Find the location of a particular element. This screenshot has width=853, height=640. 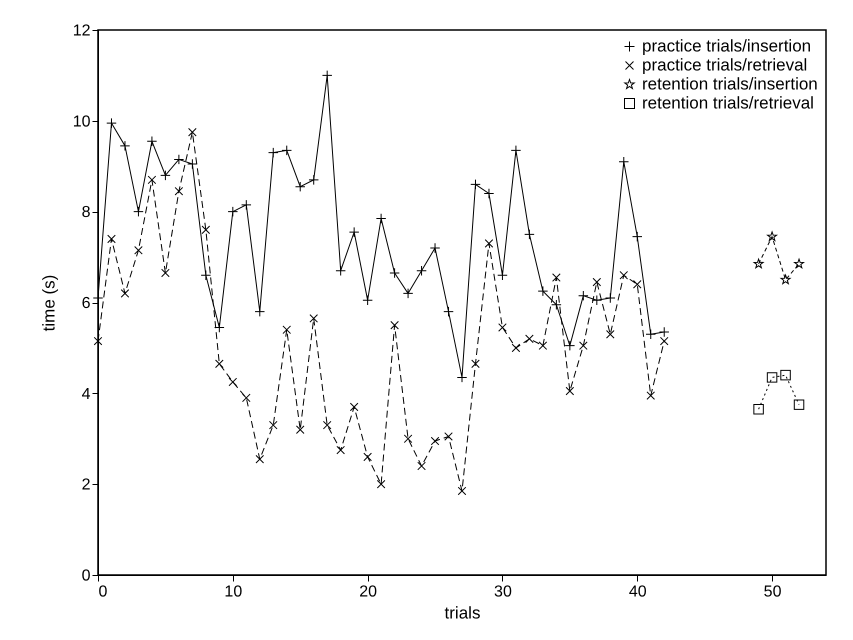

x-tick-label: 10 is located at coordinates (233, 592).